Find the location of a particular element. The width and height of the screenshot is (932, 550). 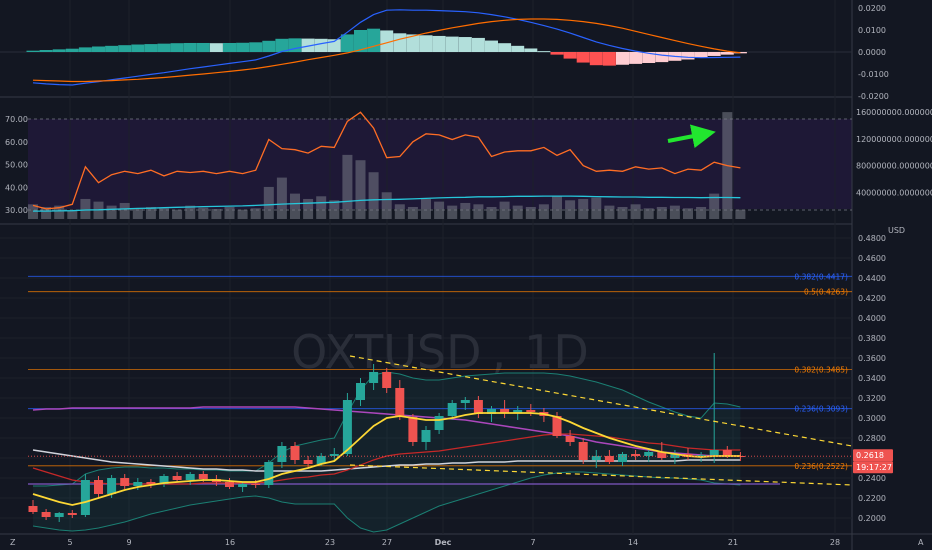

volume-tick-0: 160000000.00000000 is located at coordinates (894, 112).